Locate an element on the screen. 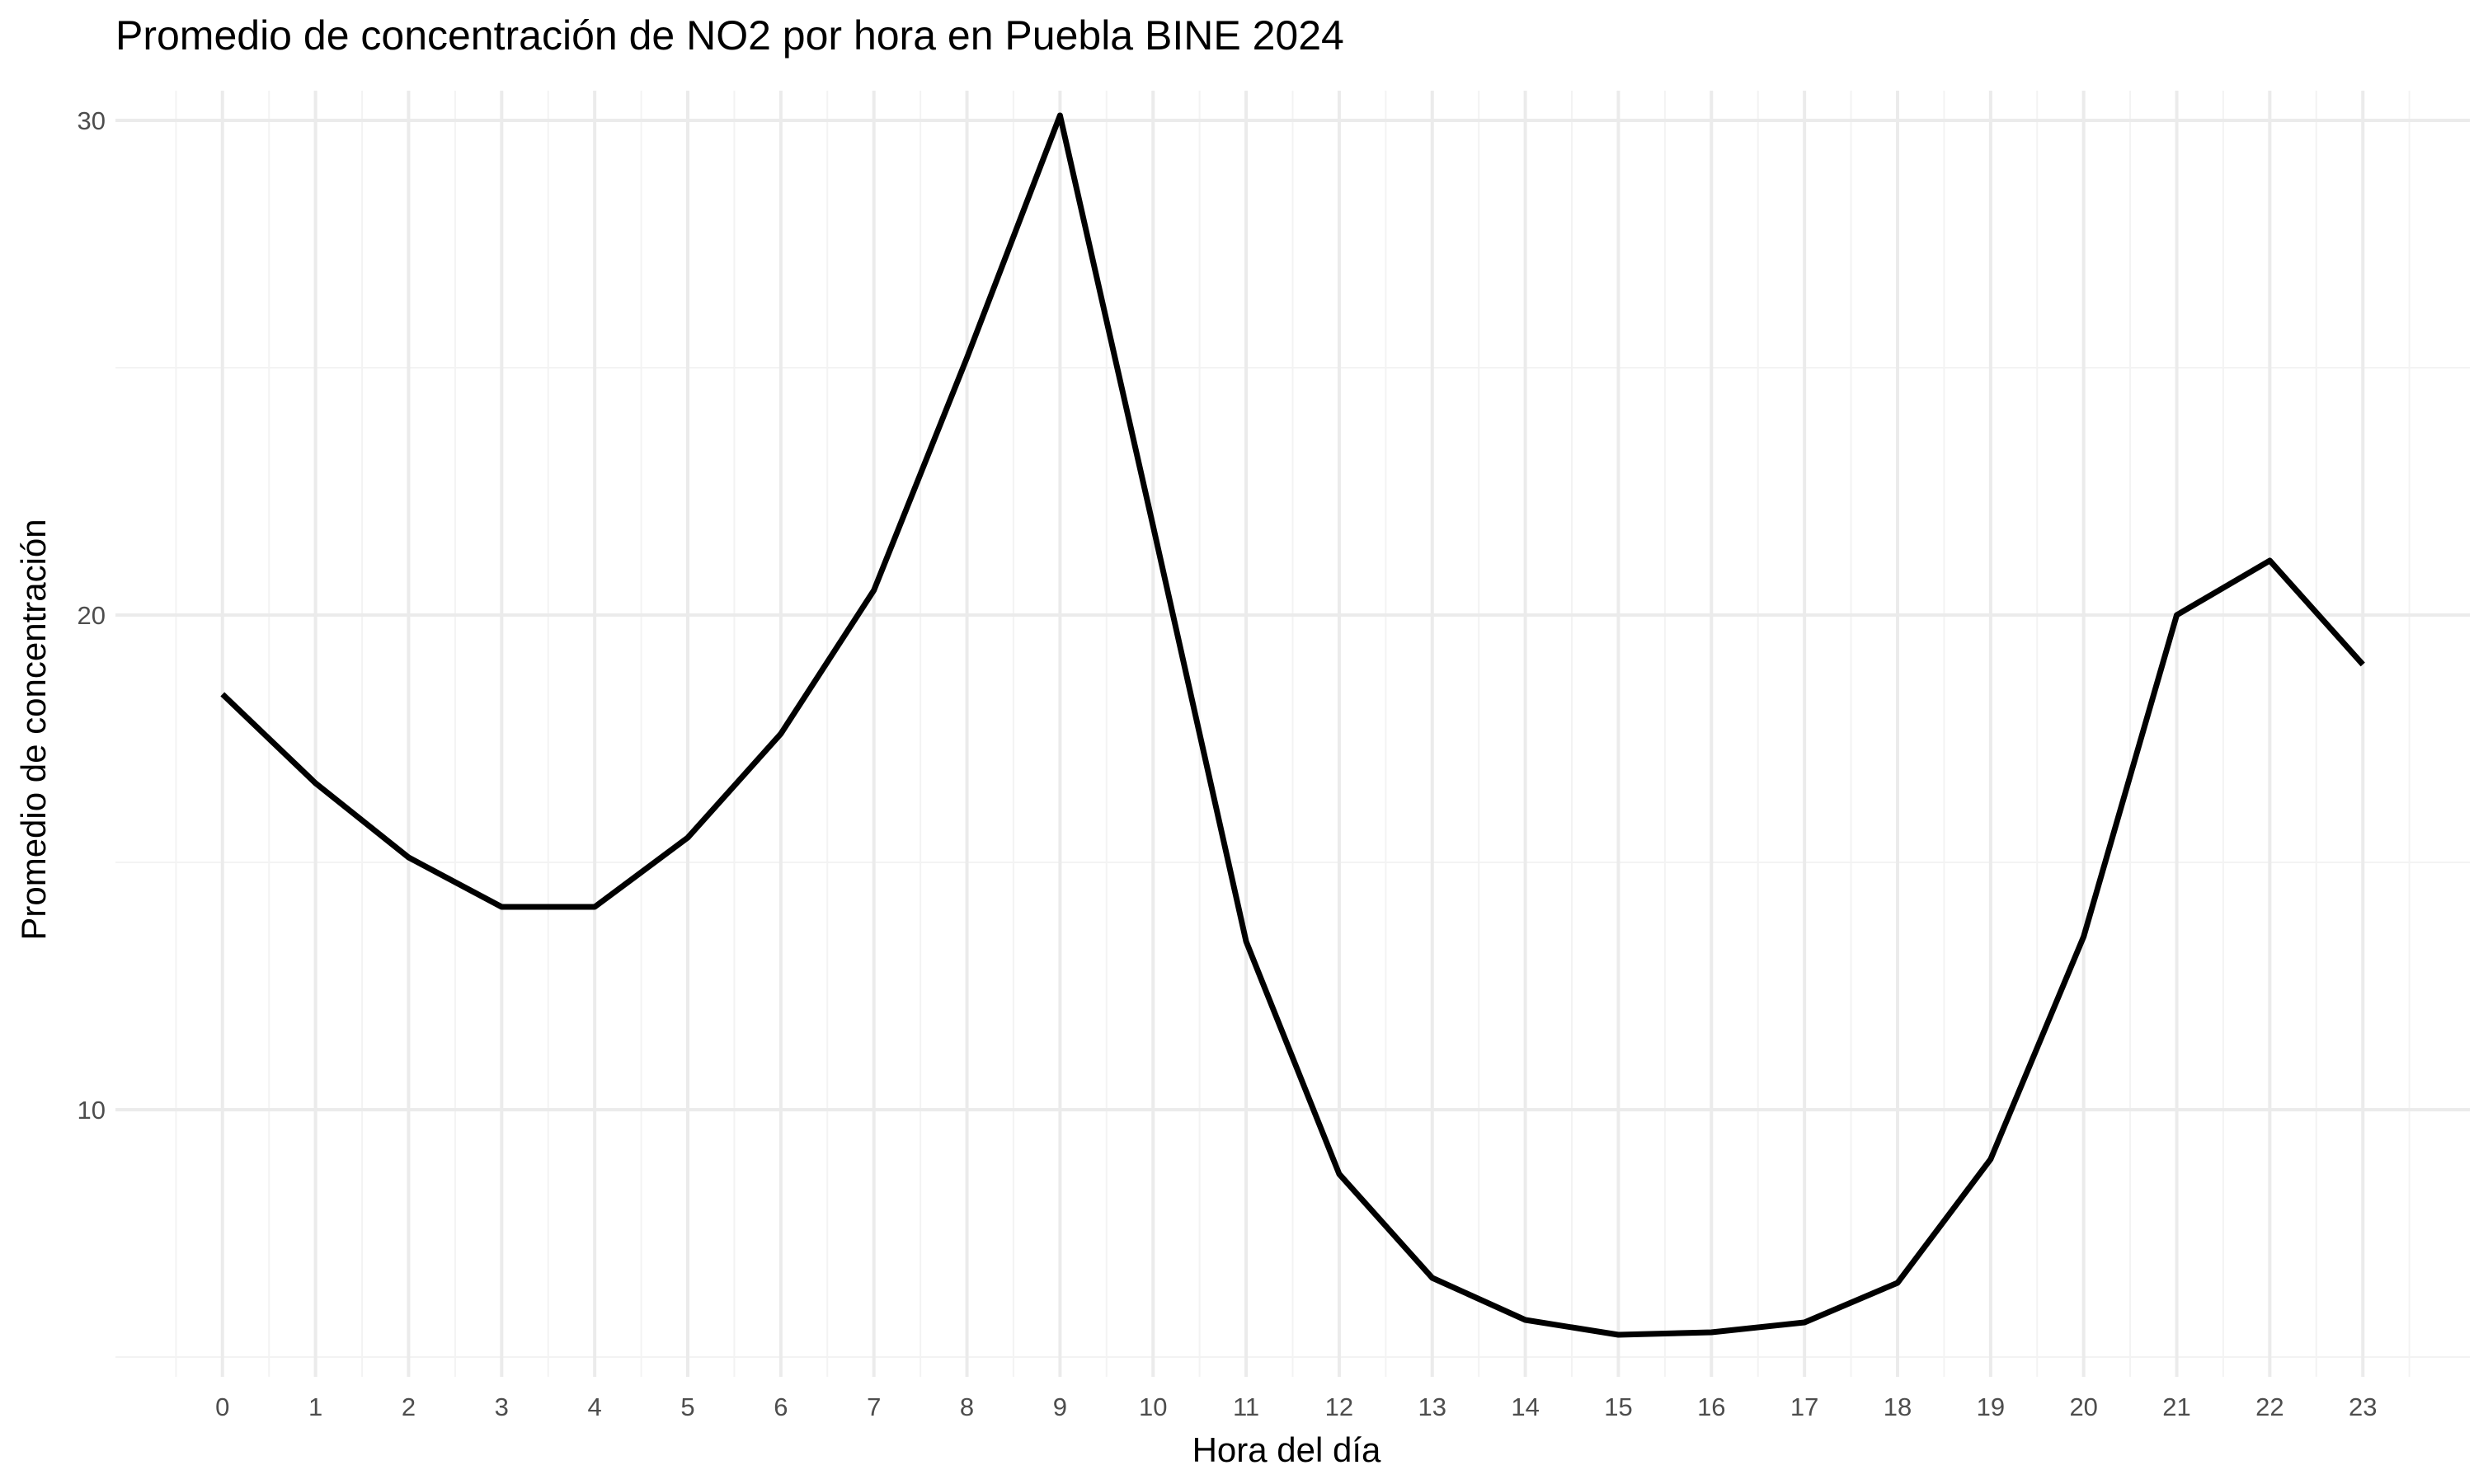  x-tick-label-12: 12 is located at coordinates (1339, 1406).